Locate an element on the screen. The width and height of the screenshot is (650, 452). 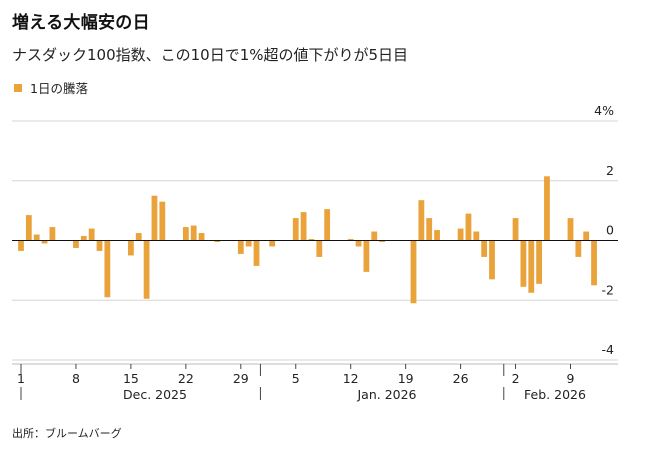
x-tick-label: 1 is located at coordinates (21, 378).